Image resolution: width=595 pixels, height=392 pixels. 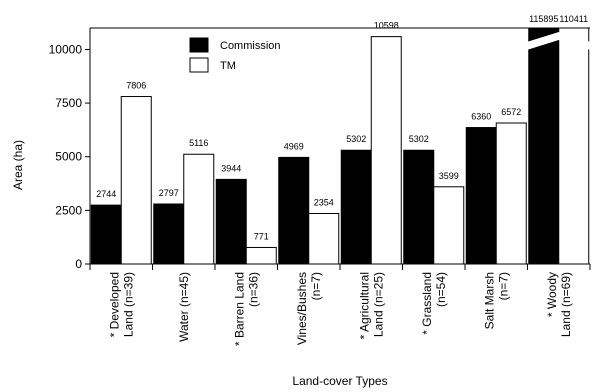 What do you see at coordinates (169, 193) in the screenshot?
I see `value-label: 2797` at bounding box center [169, 193].